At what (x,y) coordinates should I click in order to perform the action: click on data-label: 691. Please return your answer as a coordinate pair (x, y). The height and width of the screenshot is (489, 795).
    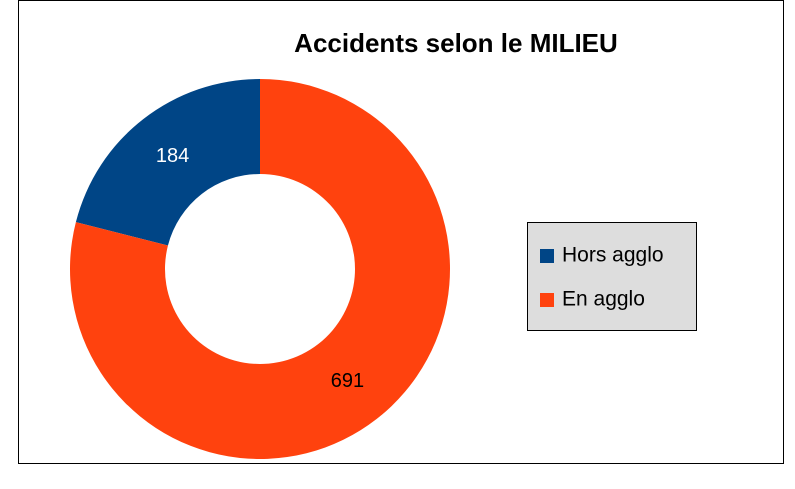
    Looking at the image, I should click on (347, 381).